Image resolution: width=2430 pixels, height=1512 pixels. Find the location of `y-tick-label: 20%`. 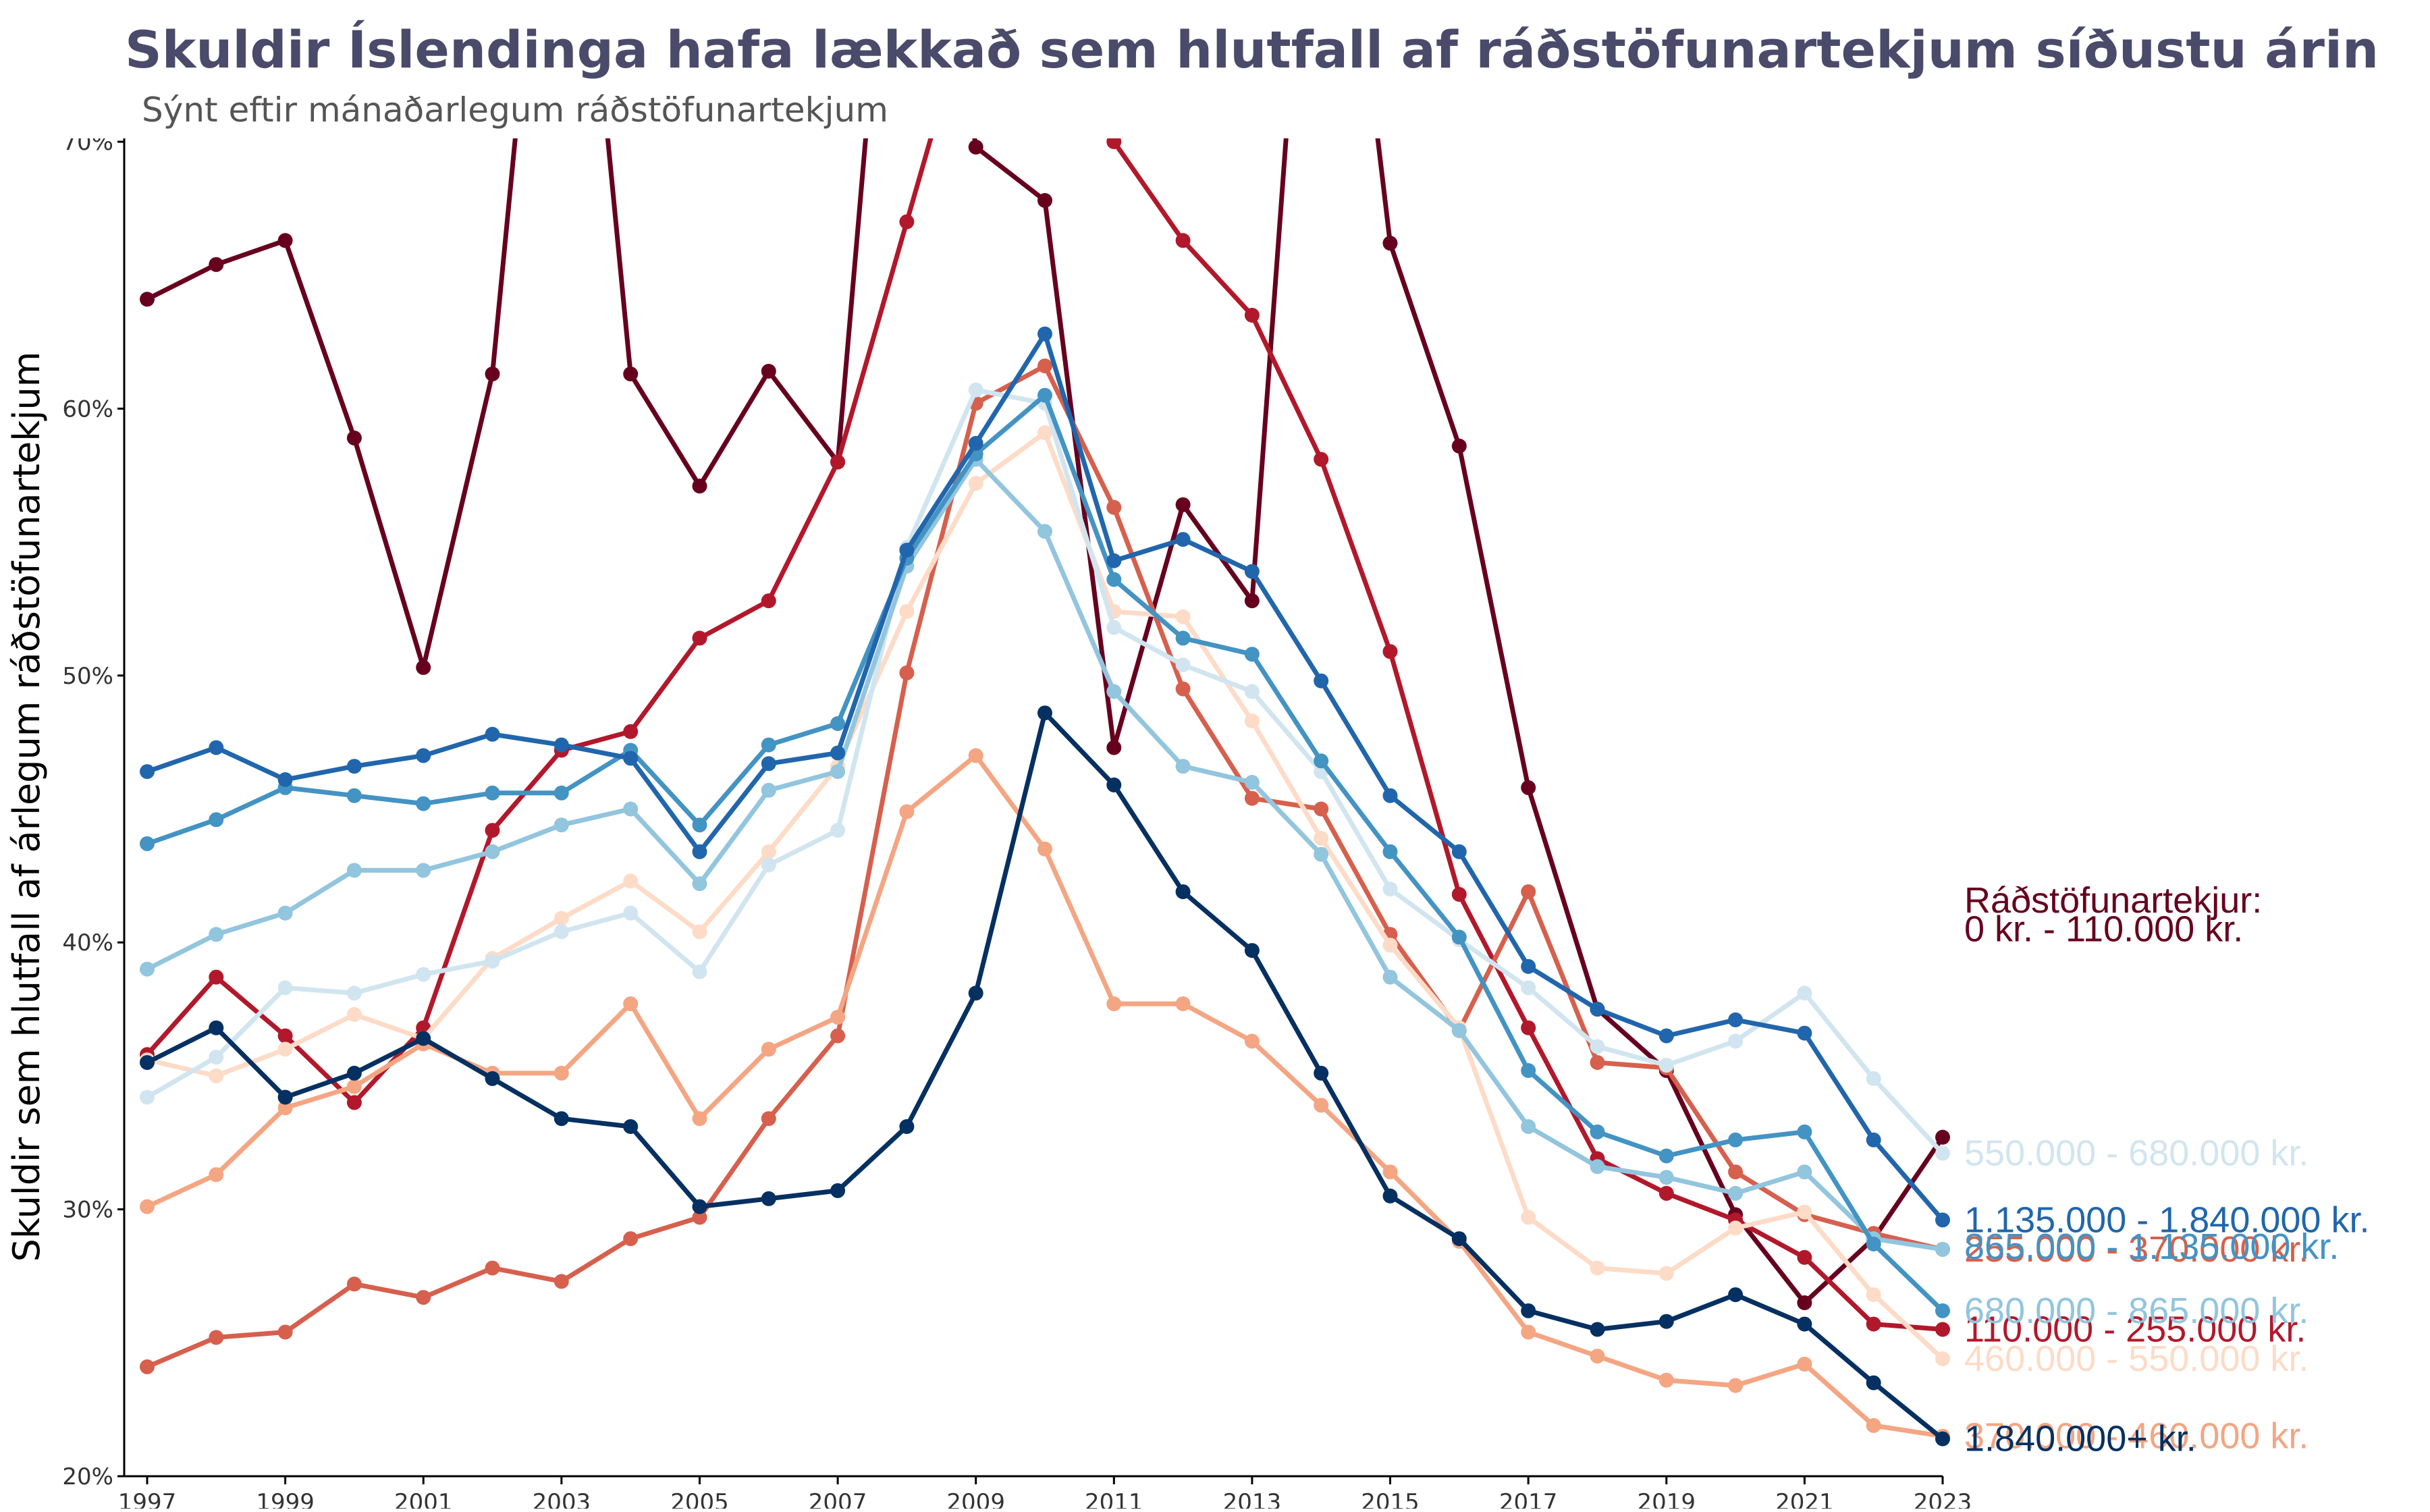

y-tick-label: 20% is located at coordinates (87, 1476).